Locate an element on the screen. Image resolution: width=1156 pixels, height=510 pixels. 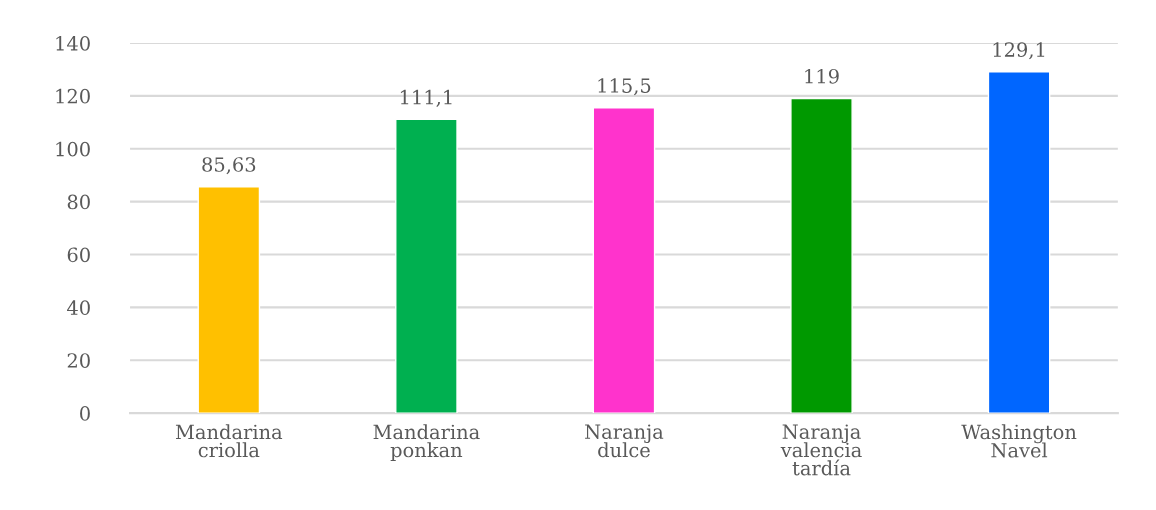
data-label: 129,1 is located at coordinates (1019, 51).